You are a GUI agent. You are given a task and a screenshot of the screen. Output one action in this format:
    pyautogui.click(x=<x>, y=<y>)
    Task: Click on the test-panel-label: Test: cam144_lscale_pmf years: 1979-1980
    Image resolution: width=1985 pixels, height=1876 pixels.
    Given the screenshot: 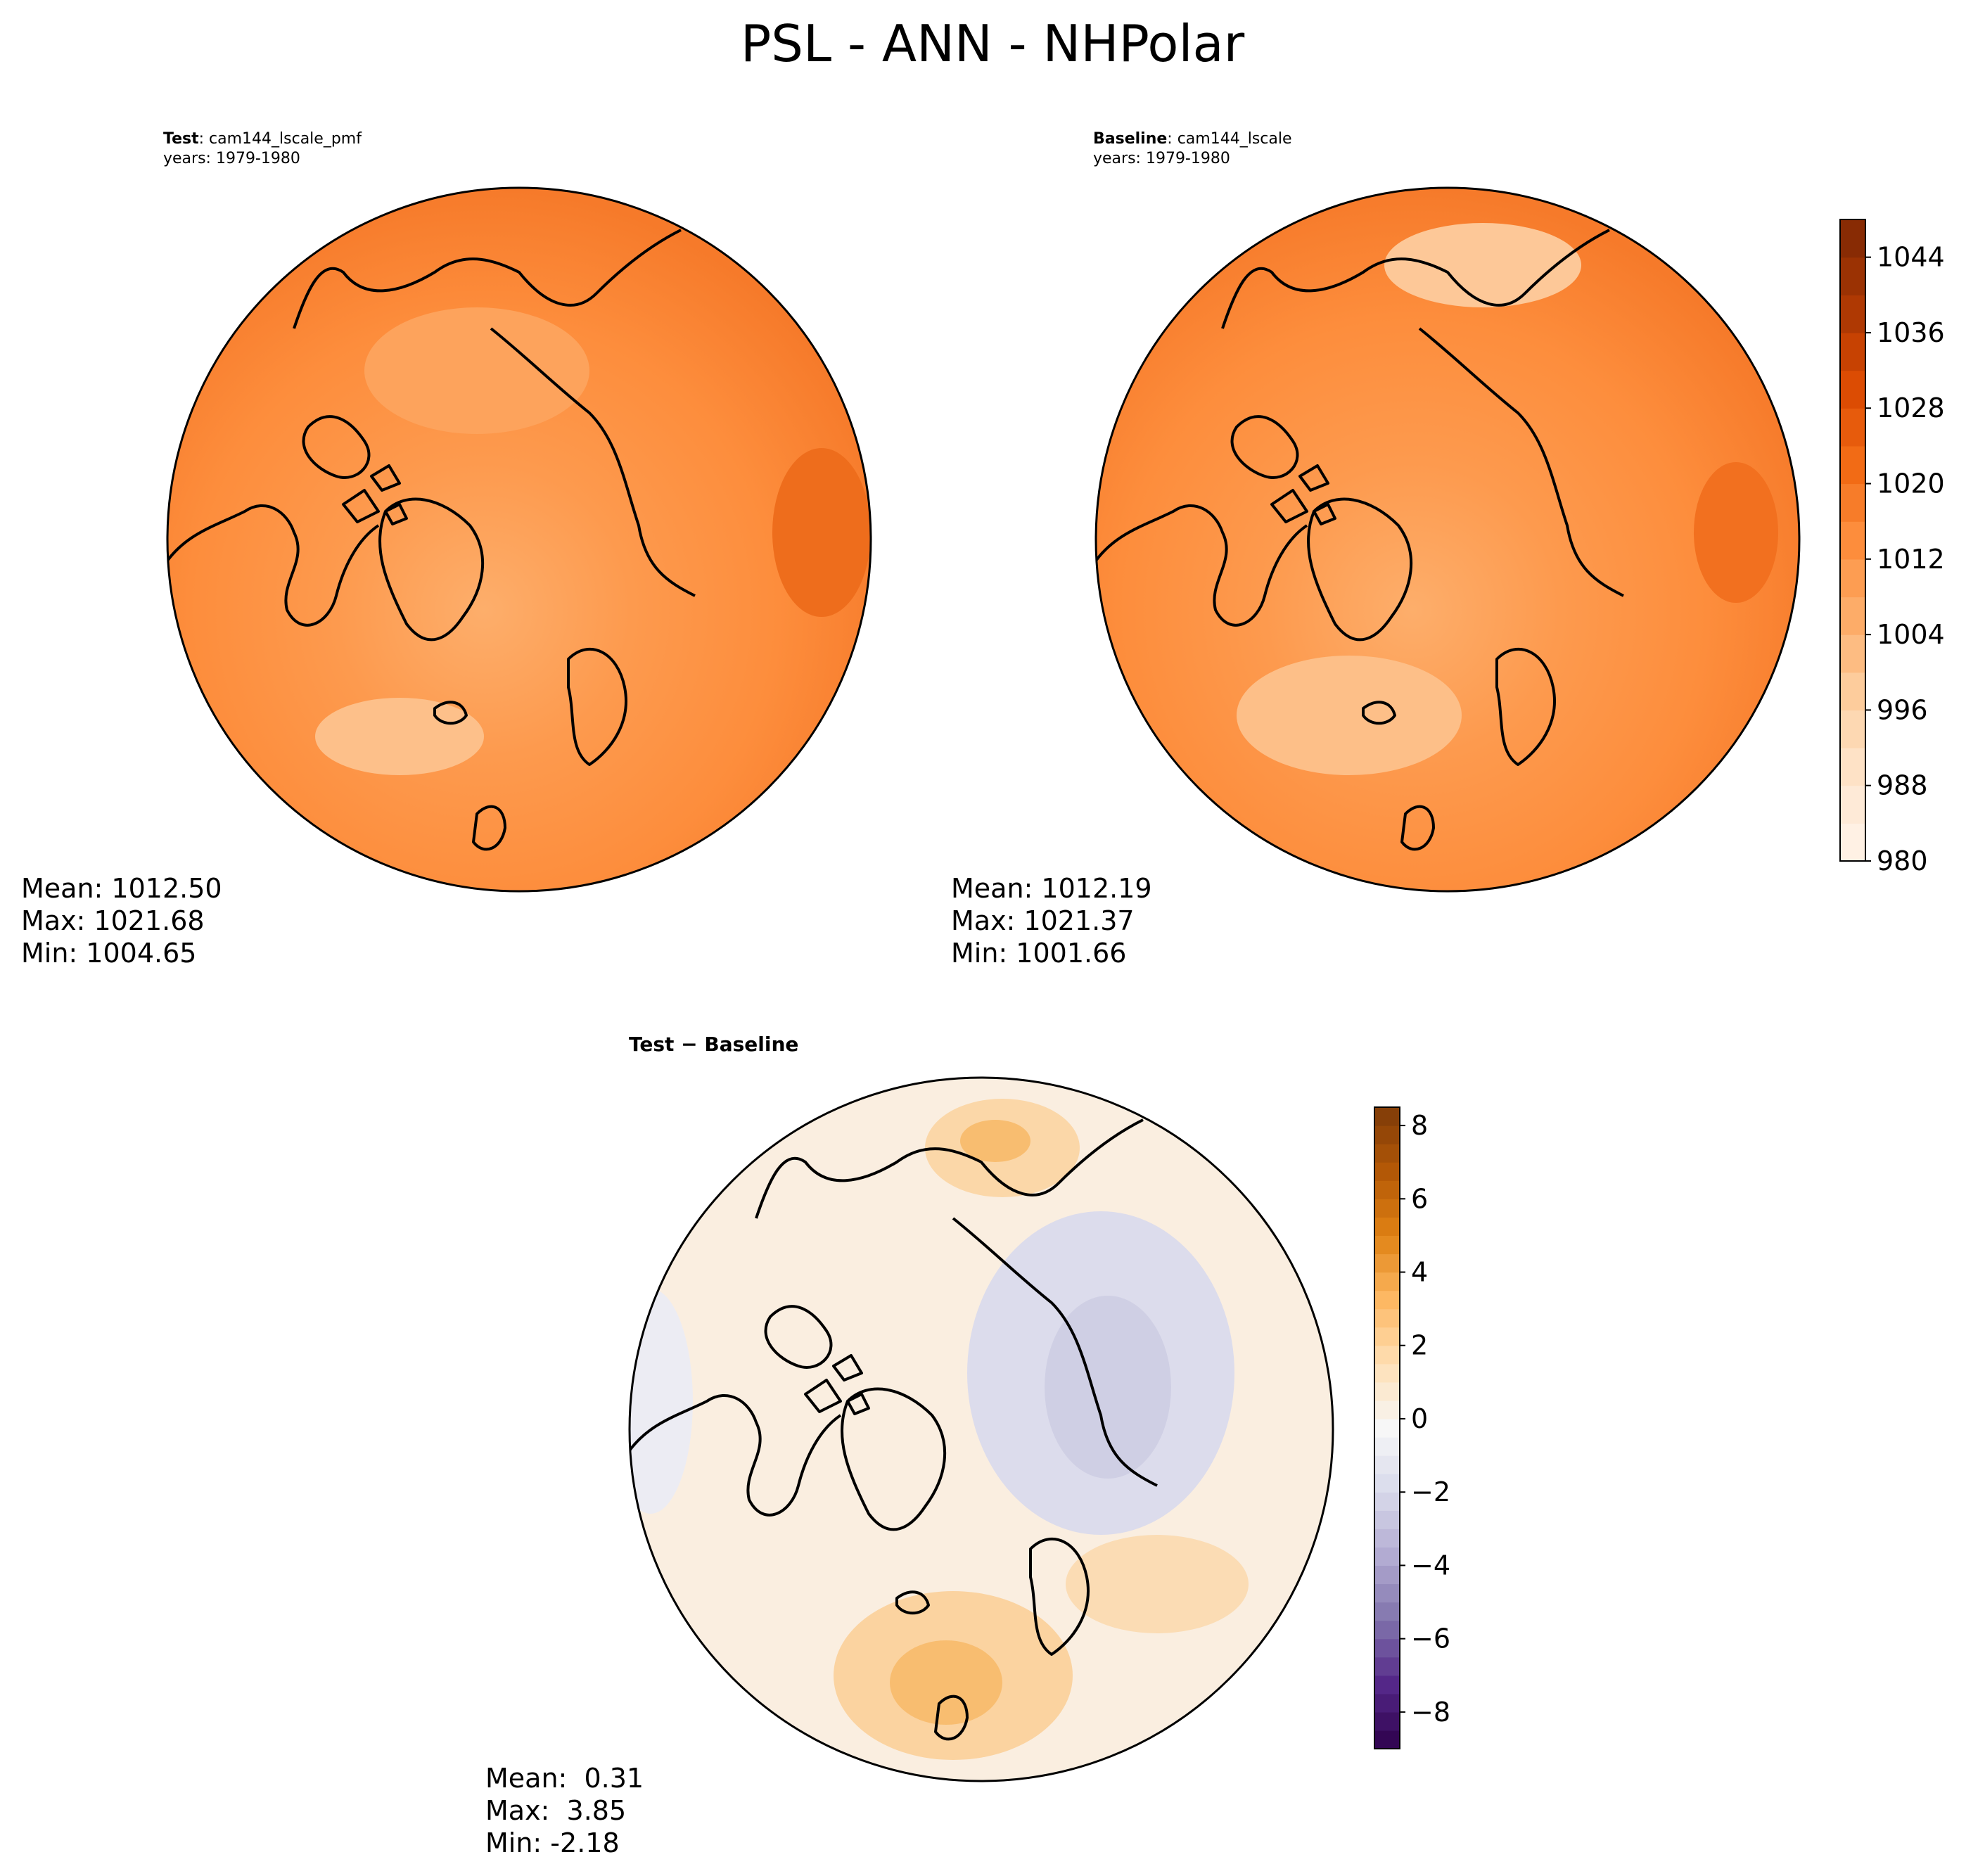 What is the action you would take?
    pyautogui.click(x=262, y=149)
    